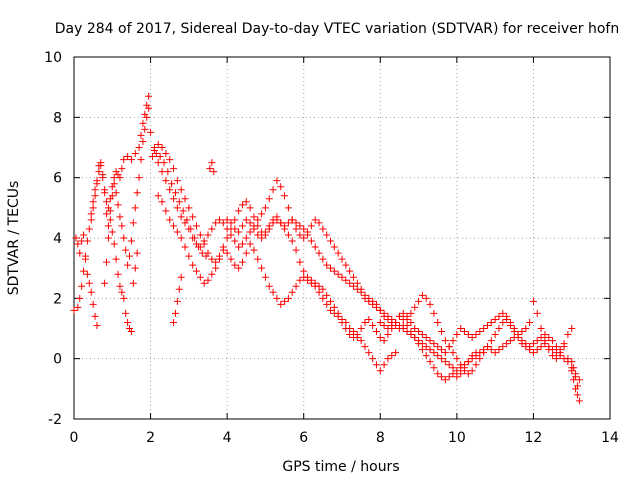 The height and width of the screenshot is (480, 640). I want to click on x-tick-label: 0, so click(74, 438).